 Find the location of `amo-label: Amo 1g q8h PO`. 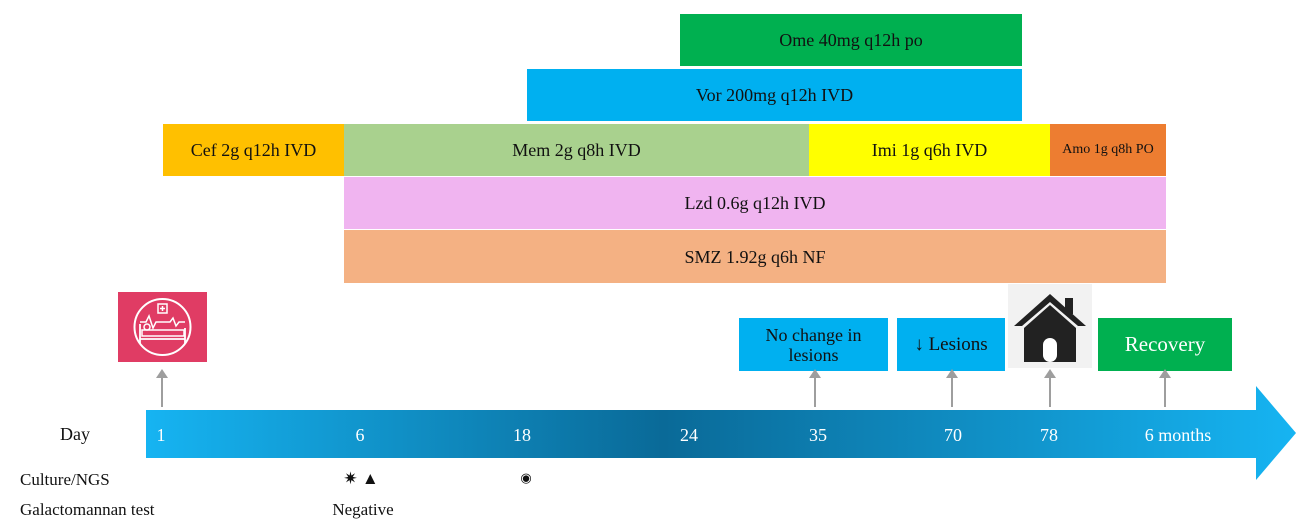

amo-label: Amo 1g q8h PO is located at coordinates (1108, 149).